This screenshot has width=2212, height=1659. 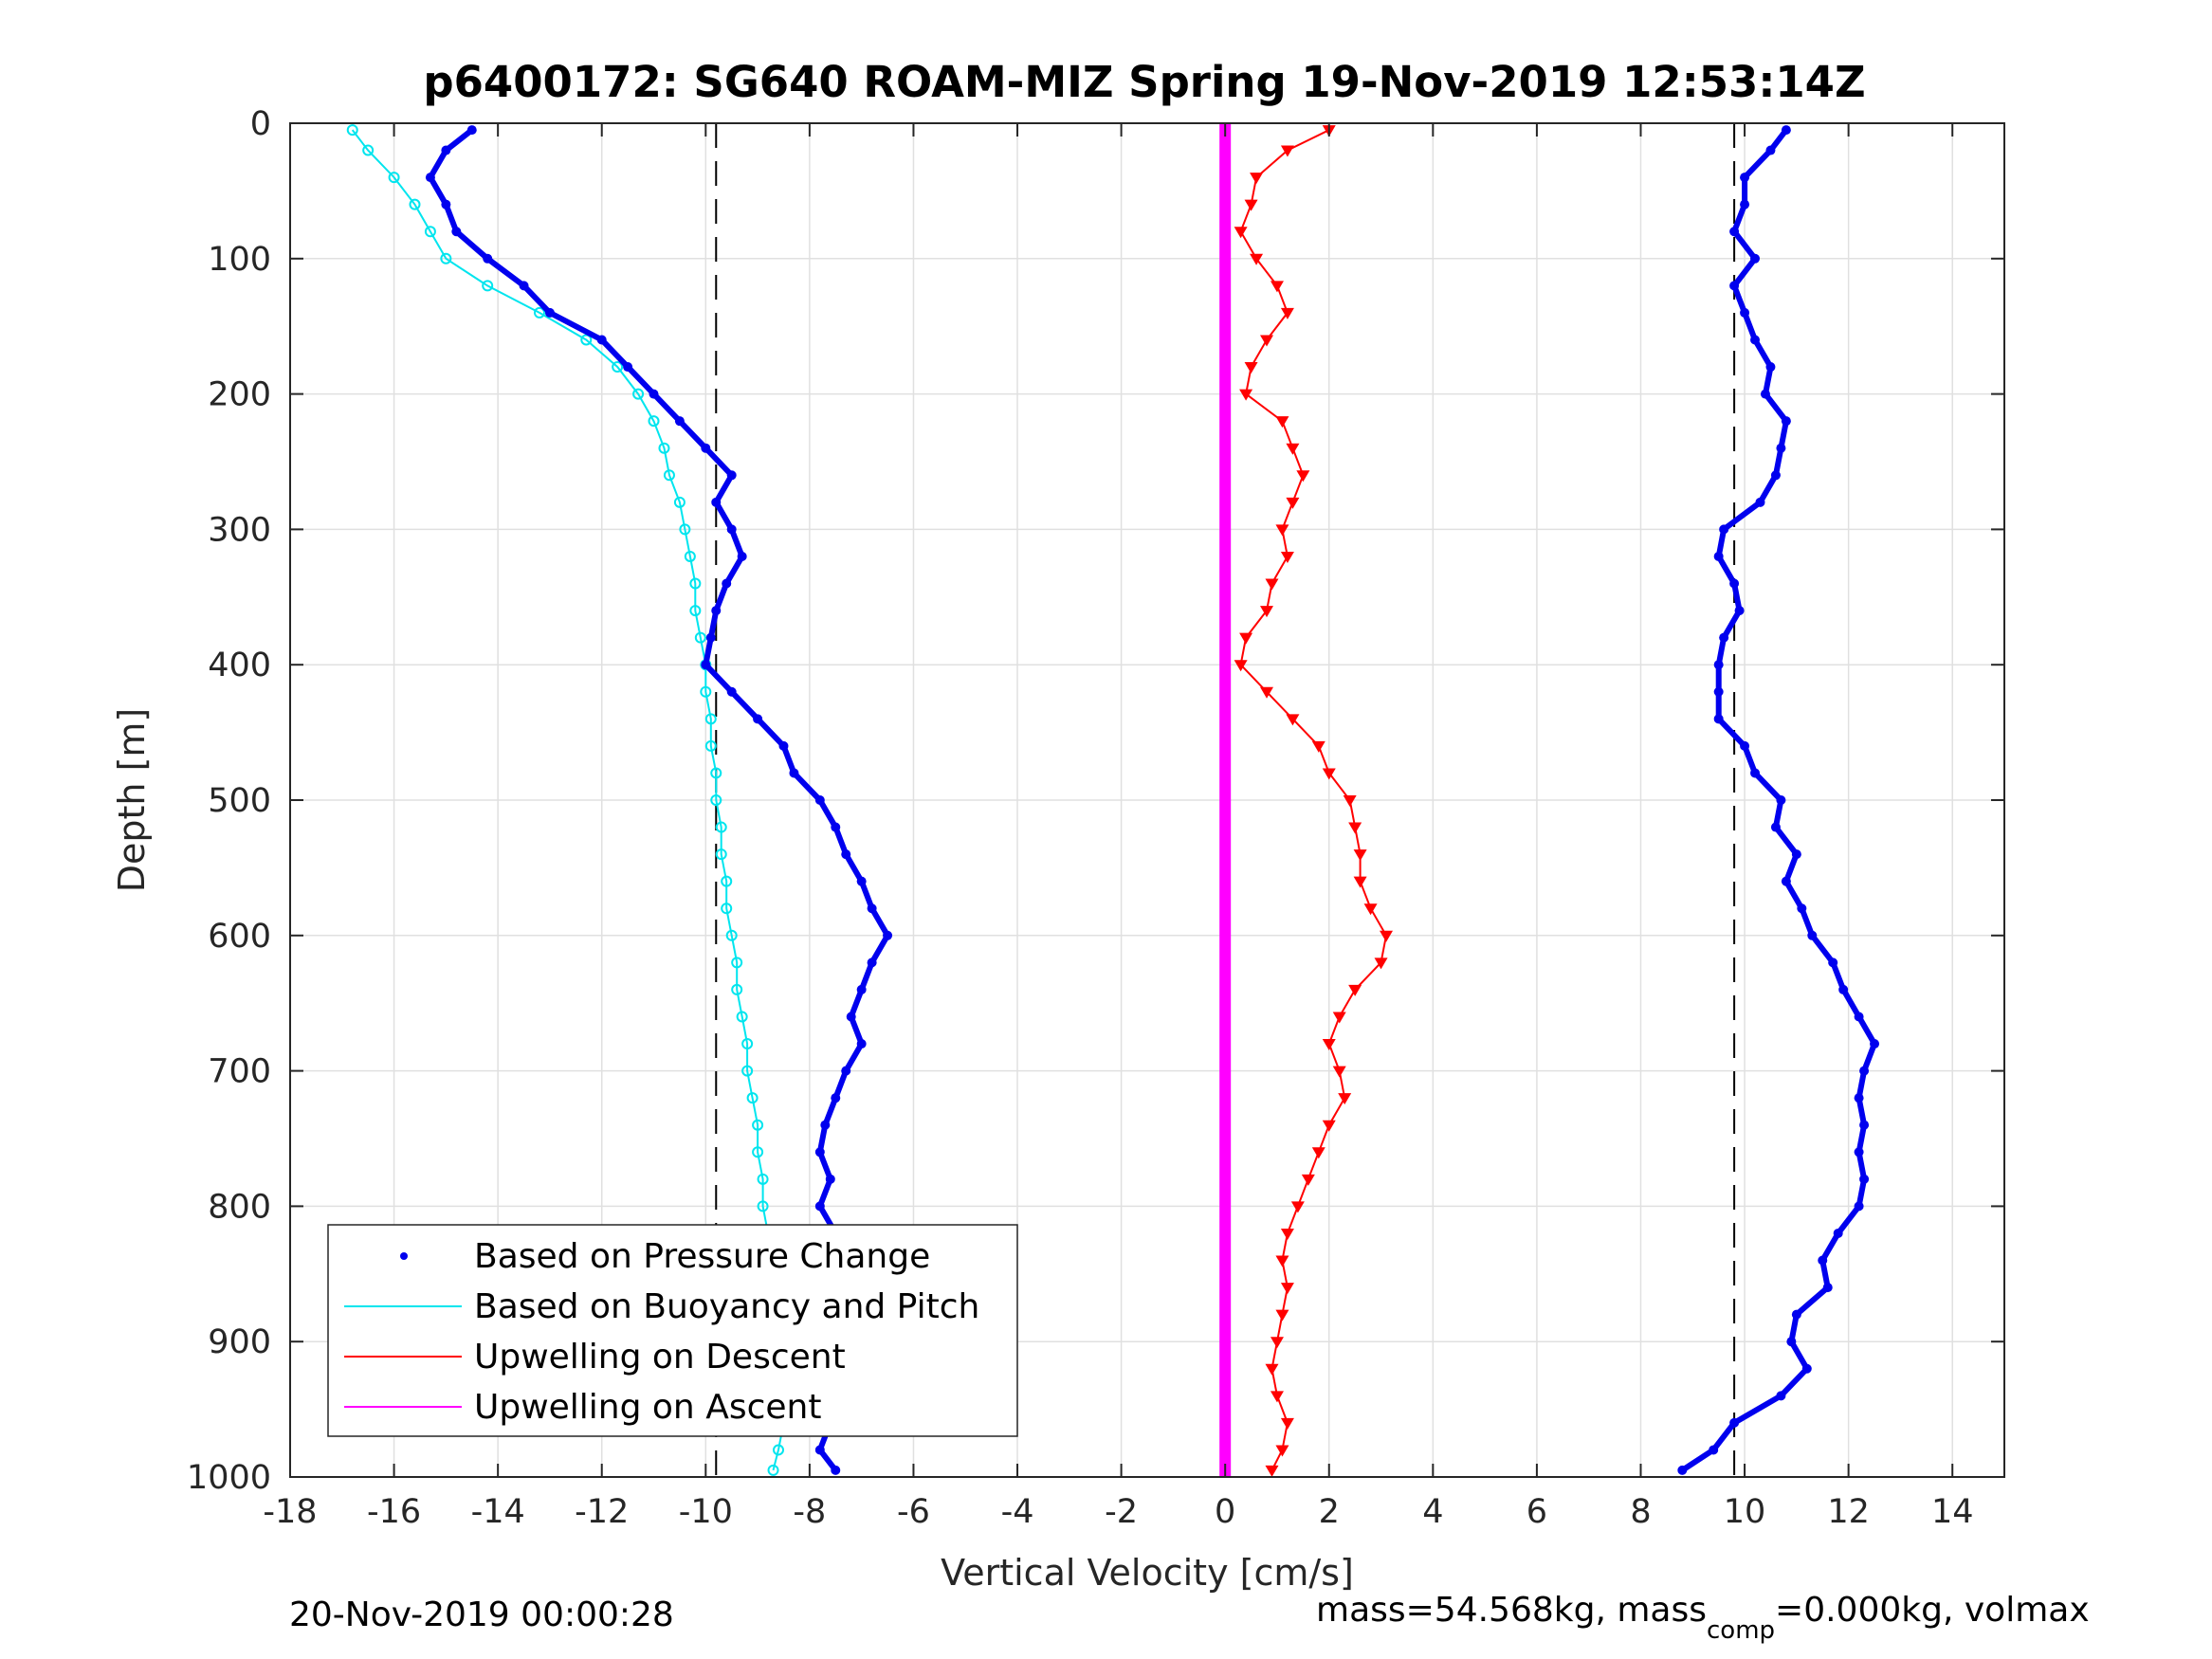 I want to click on legend-label-descent: Upwelling on Descent, so click(x=660, y=1357).